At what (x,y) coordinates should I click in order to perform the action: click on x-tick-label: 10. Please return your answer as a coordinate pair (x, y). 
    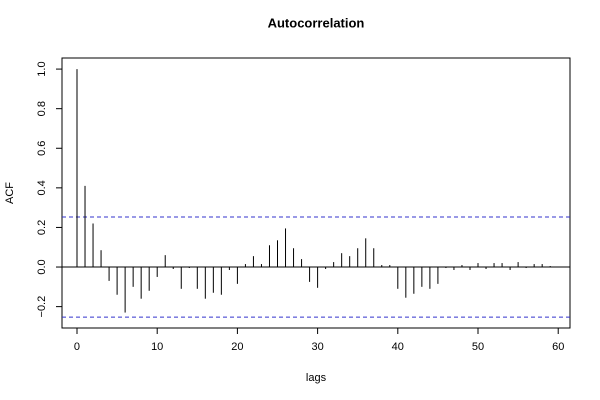
    Looking at the image, I should click on (157, 347).